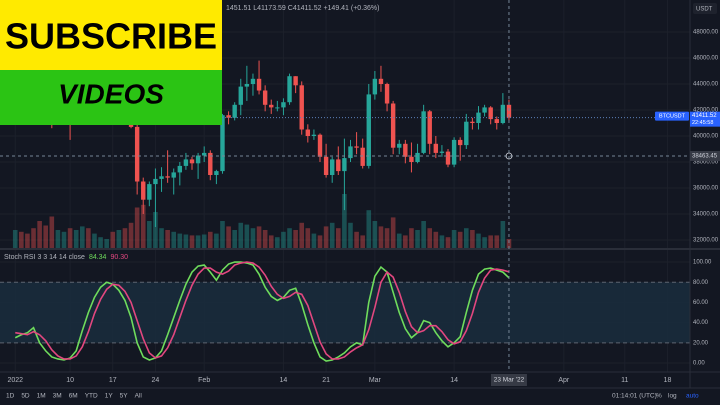 This screenshot has width=720, height=405. I want to click on x-tick-label: 17, so click(113, 380).